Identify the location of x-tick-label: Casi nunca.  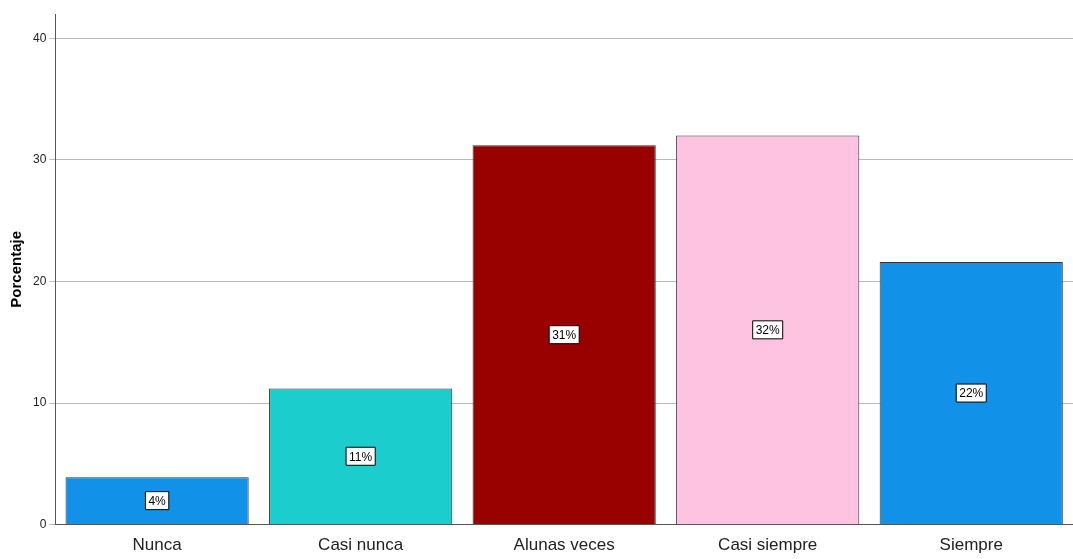
(361, 545).